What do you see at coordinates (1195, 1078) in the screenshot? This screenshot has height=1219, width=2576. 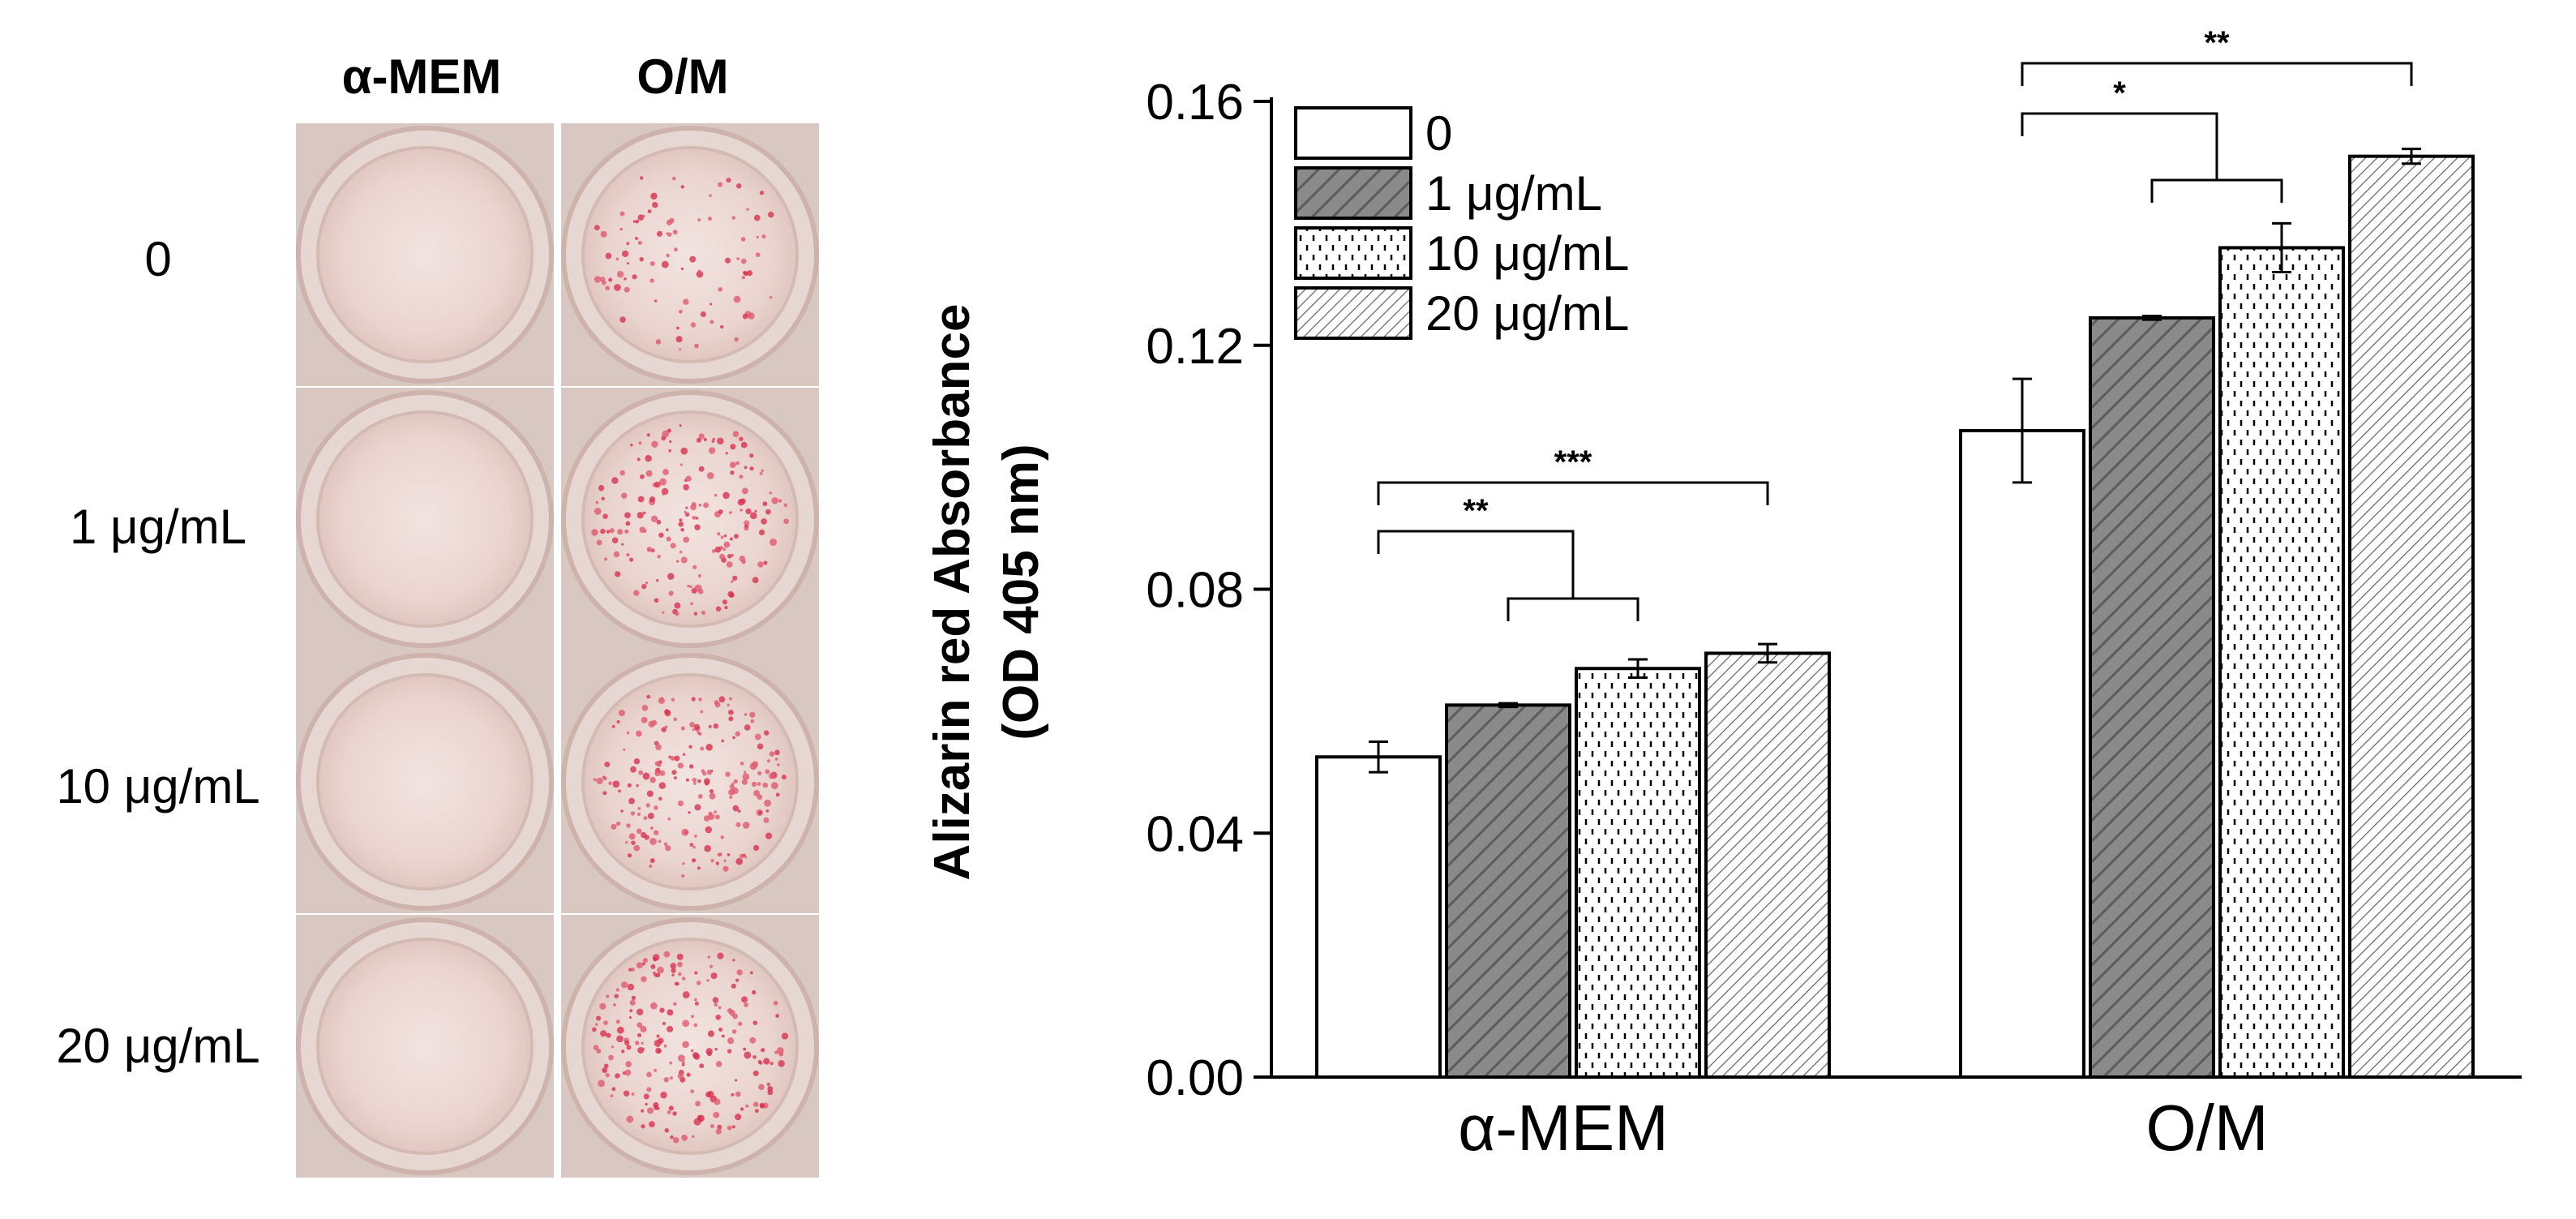 I see `y-tick-label-0: 0.00` at bounding box center [1195, 1078].